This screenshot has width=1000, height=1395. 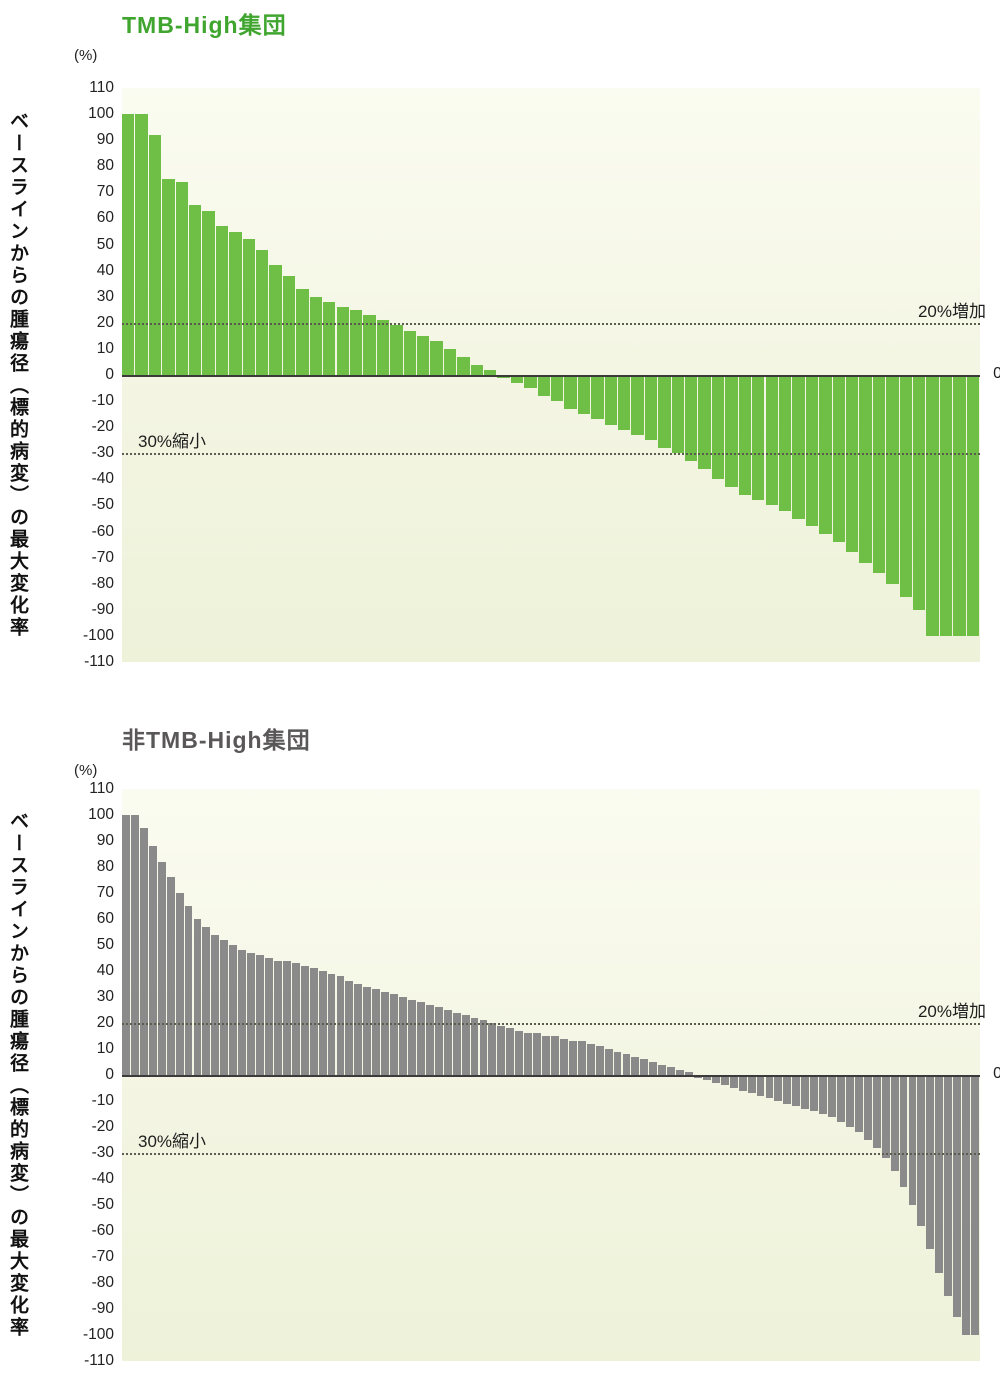 What do you see at coordinates (551, 1076) in the screenshot?
I see `zero-line` at bounding box center [551, 1076].